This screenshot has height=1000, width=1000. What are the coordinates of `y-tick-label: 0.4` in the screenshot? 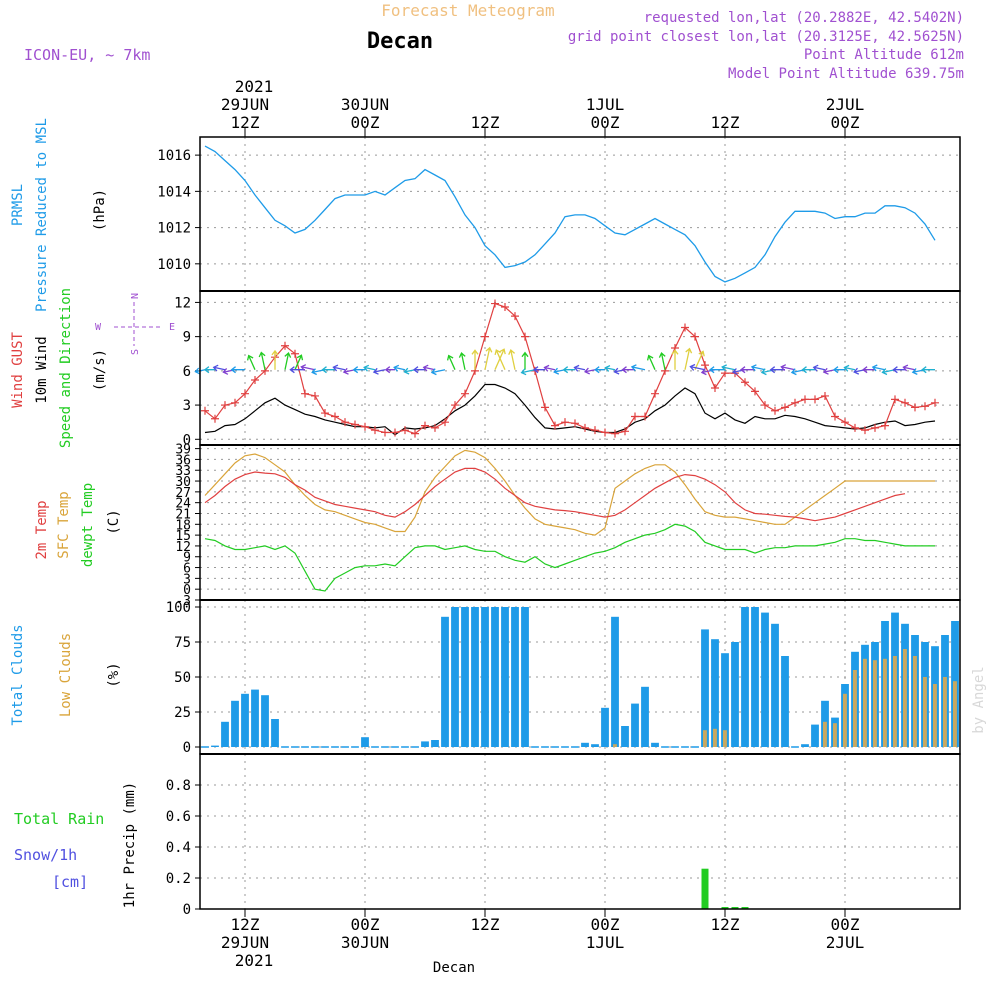 It's located at (178, 848).